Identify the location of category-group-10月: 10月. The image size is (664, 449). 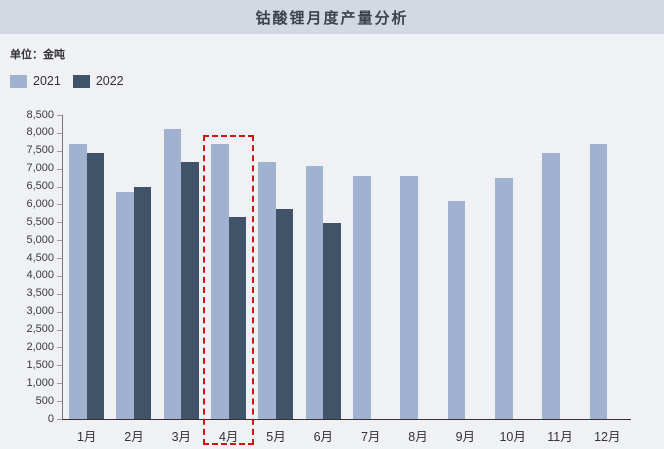
(512, 279).